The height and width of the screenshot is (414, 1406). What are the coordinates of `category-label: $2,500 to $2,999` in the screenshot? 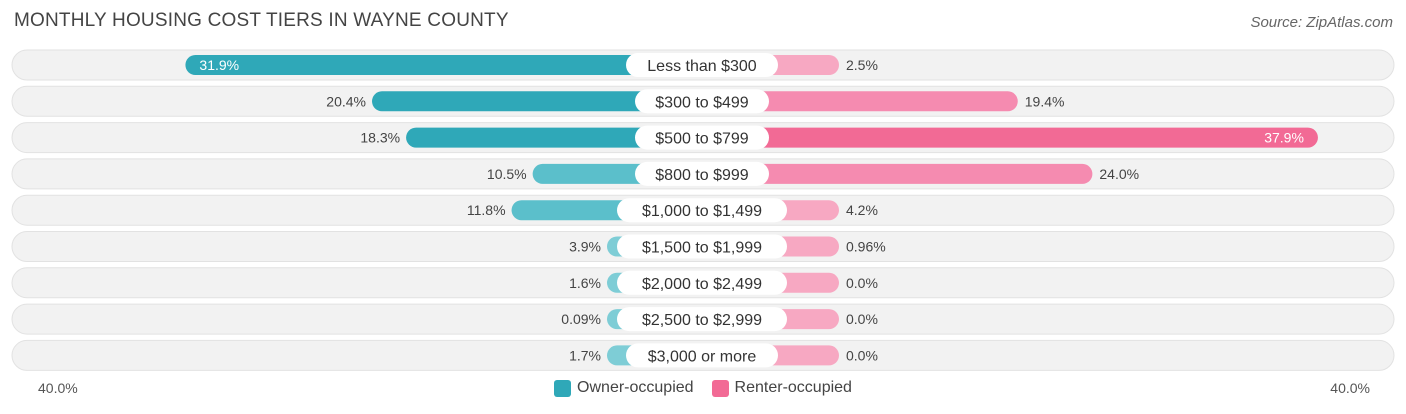 It's located at (702, 320).